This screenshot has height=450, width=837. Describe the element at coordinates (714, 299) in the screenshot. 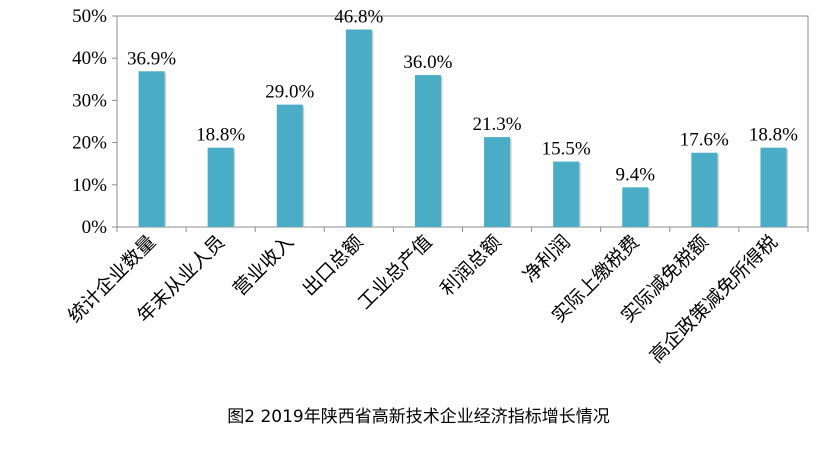

I see `category-label: 高企政策减免所得税` at that location.